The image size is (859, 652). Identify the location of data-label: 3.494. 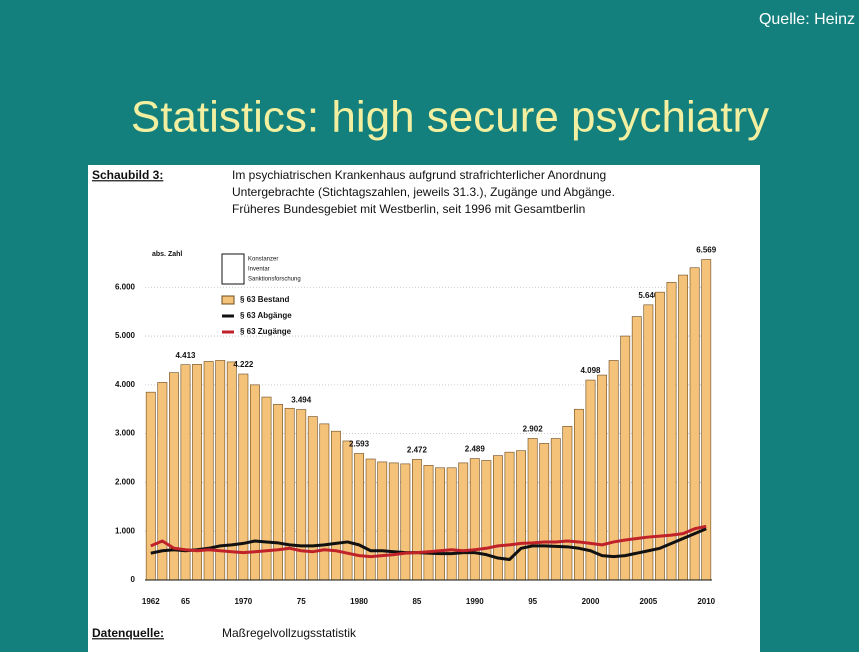
(301, 400).